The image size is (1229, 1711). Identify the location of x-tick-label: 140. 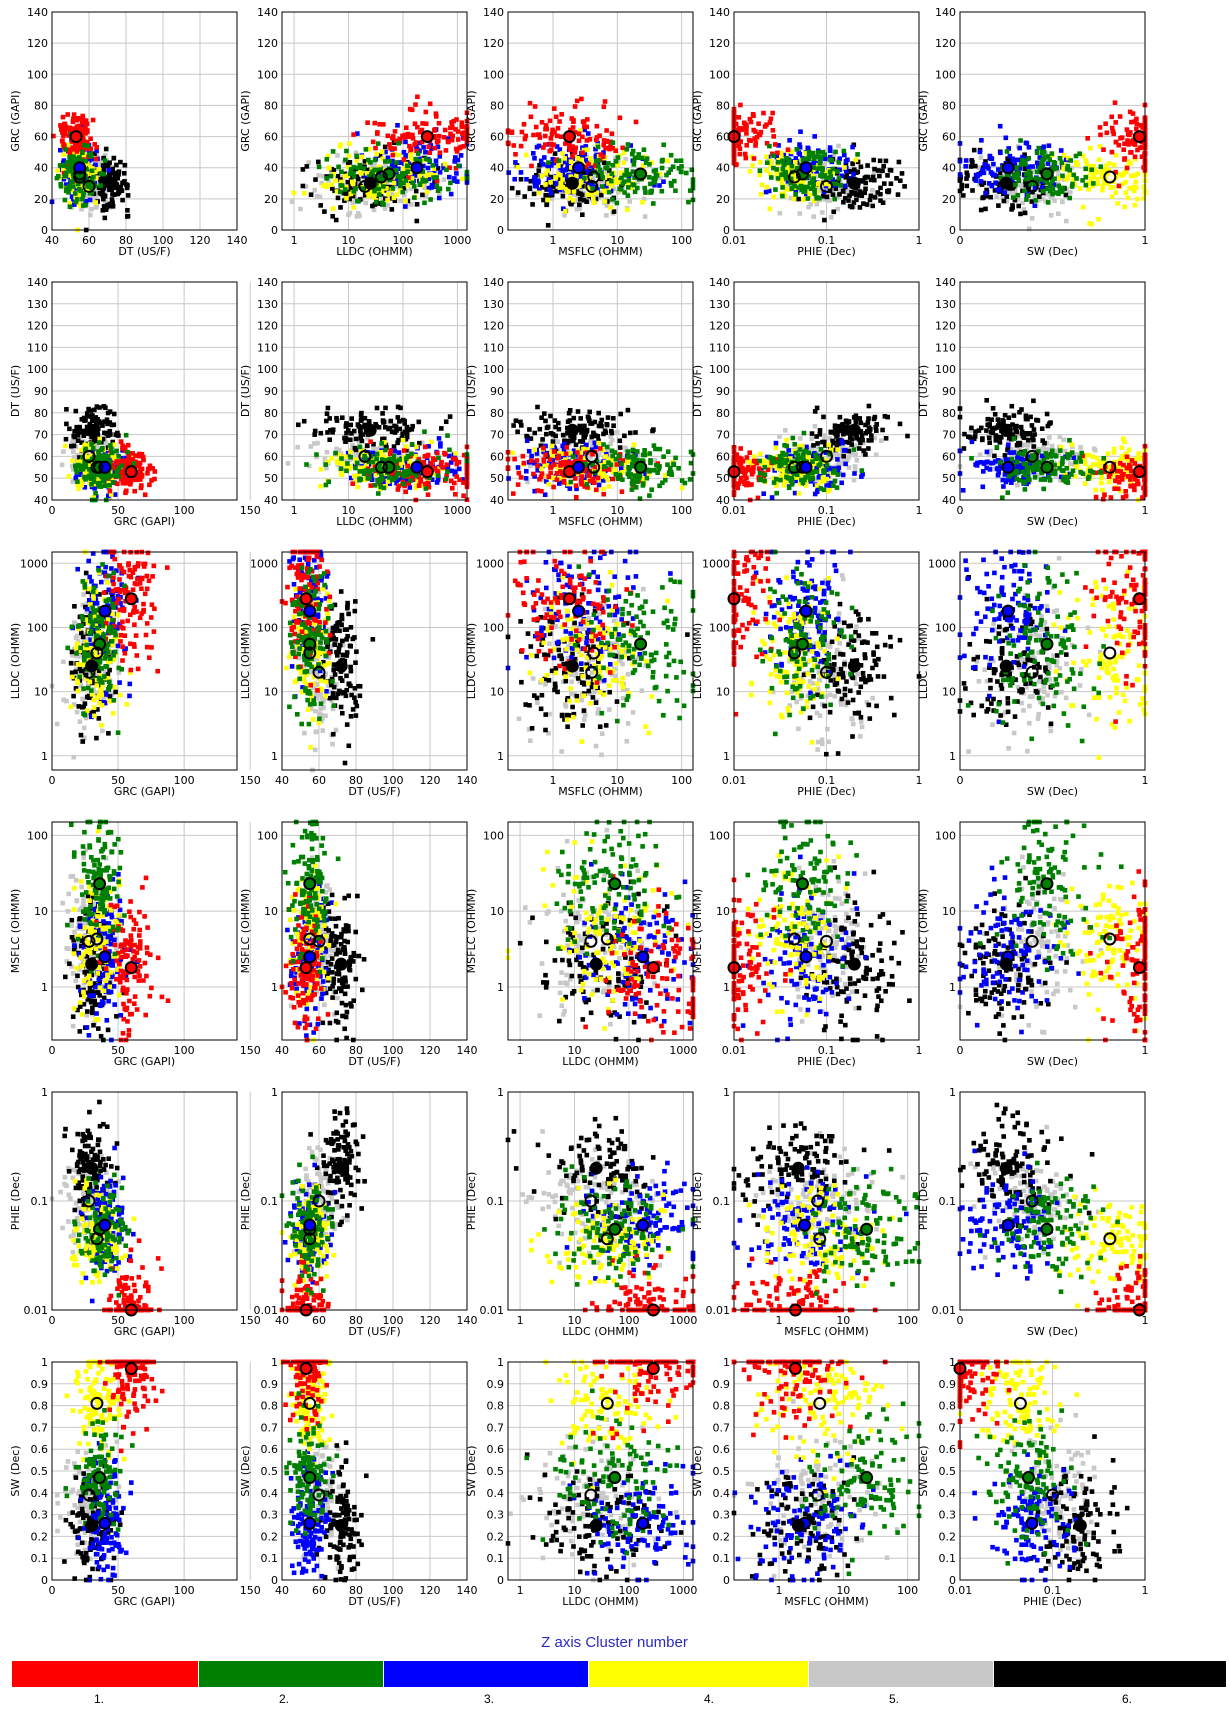
(237, 240).